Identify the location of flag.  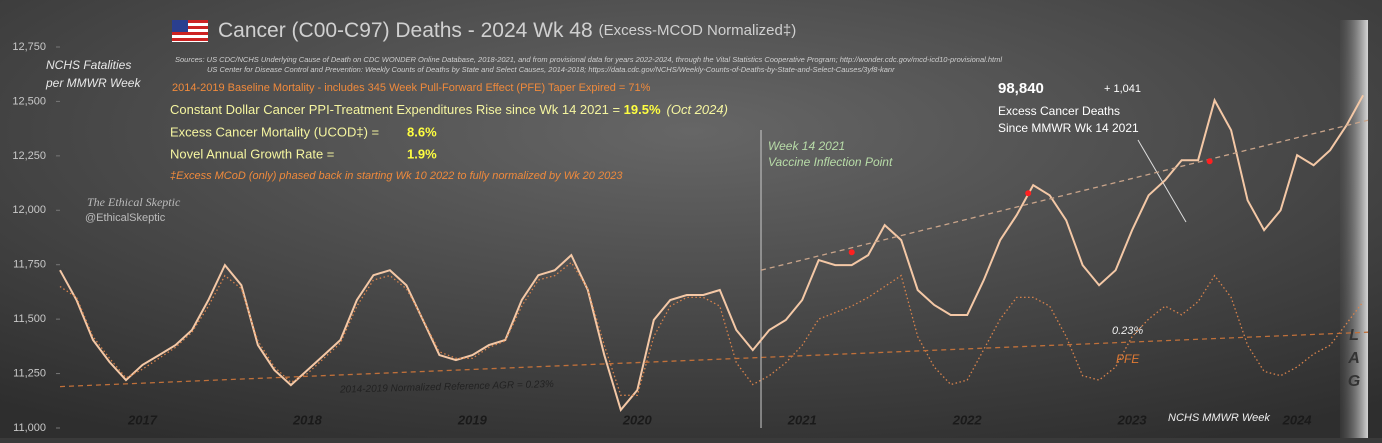
(190, 31).